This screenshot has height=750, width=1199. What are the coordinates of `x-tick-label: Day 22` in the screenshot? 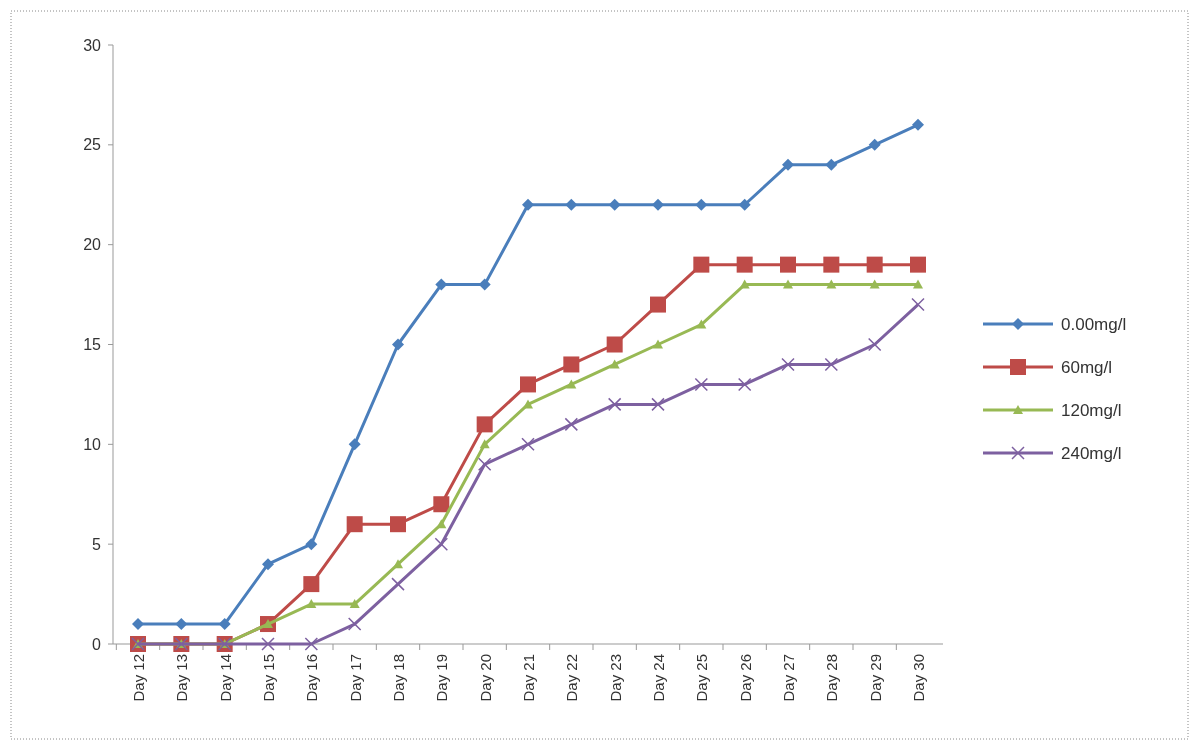 It's located at (572, 678).